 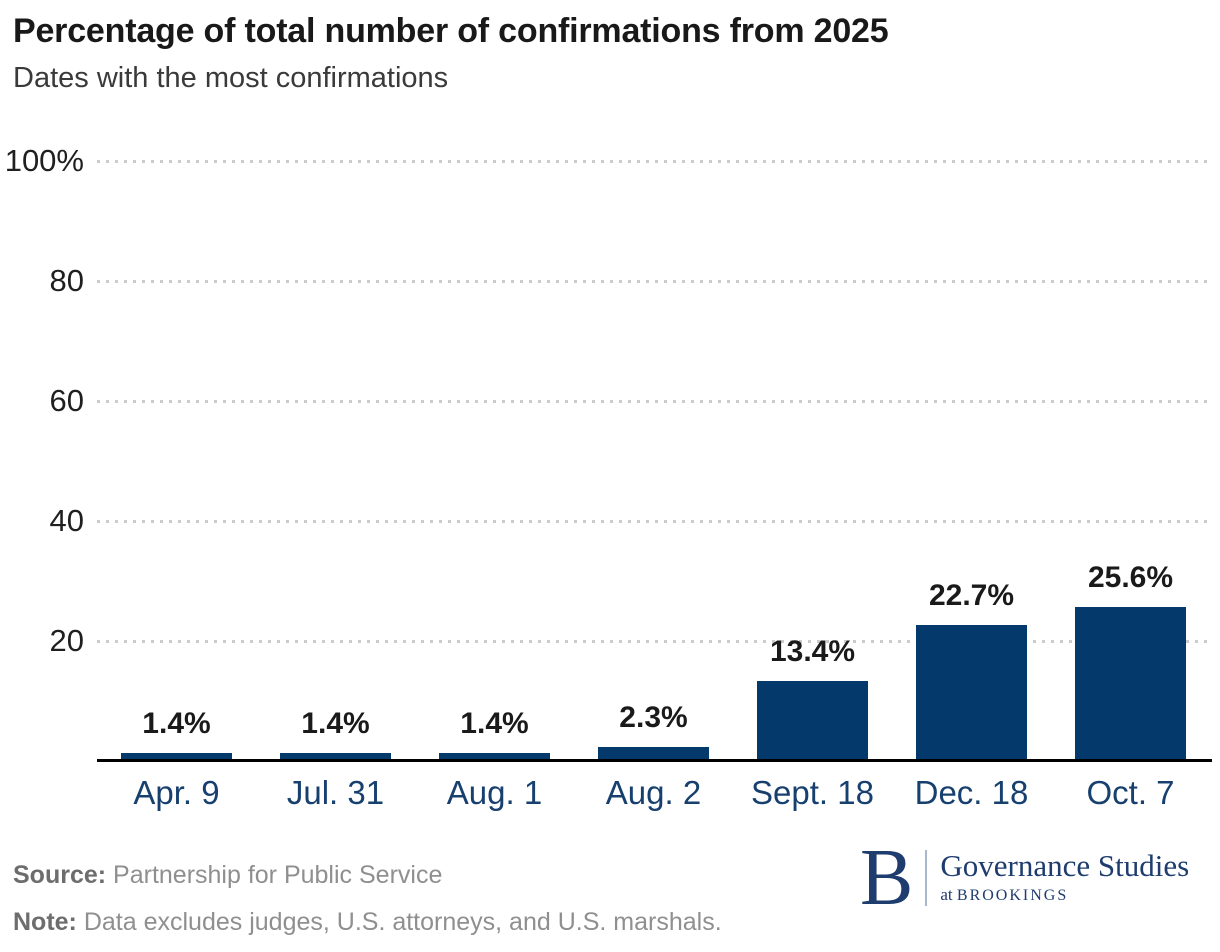 What do you see at coordinates (887, 878) in the screenshot?
I see `brookings-monogram: B` at bounding box center [887, 878].